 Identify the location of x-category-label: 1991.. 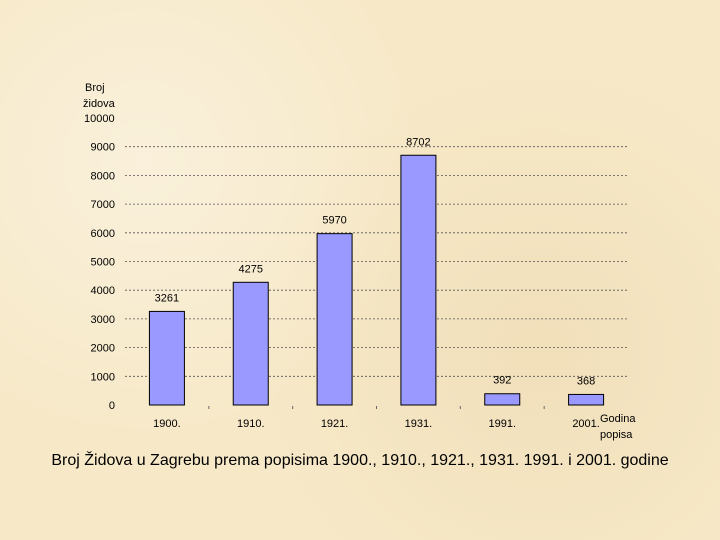
(502, 424).